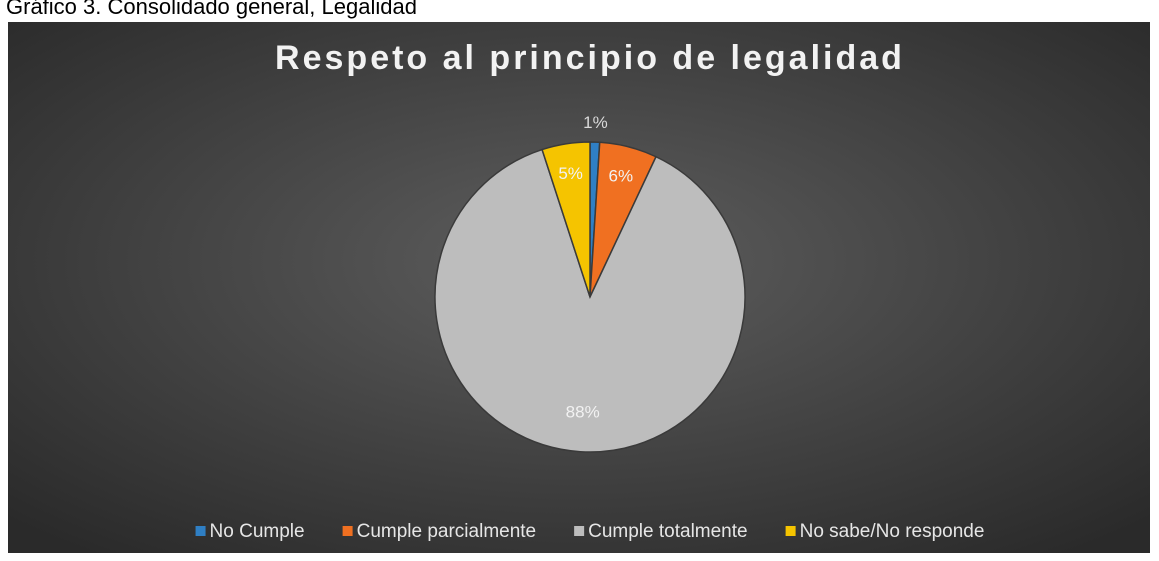 The height and width of the screenshot is (561, 1159). I want to click on data-label: 1%, so click(595, 122).